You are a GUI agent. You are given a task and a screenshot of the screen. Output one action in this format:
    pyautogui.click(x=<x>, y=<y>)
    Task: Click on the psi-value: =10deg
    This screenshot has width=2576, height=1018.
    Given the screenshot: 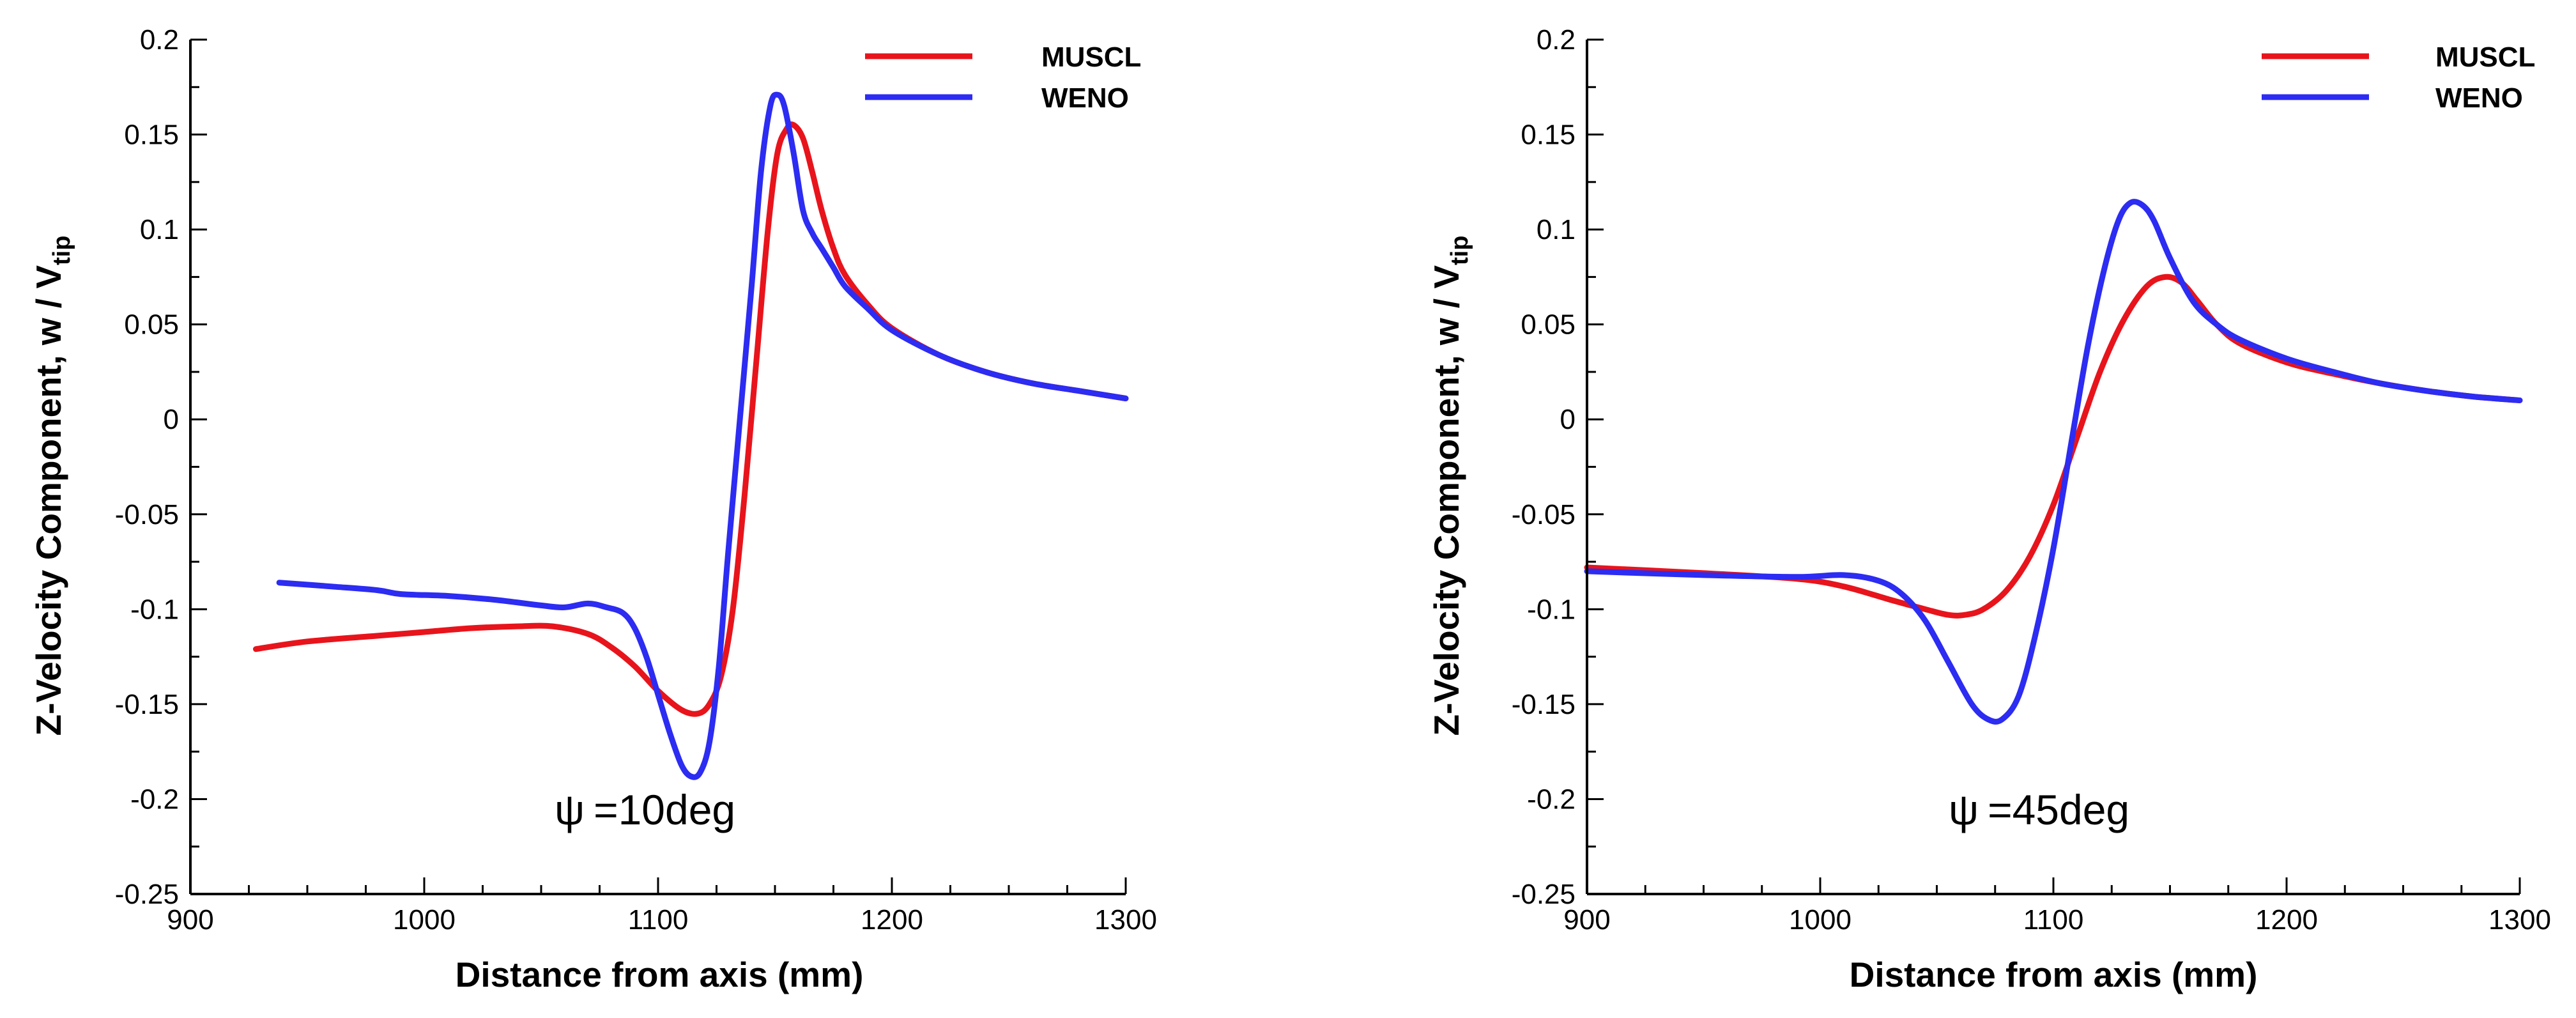 What is the action you would take?
    pyautogui.click(x=664, y=810)
    